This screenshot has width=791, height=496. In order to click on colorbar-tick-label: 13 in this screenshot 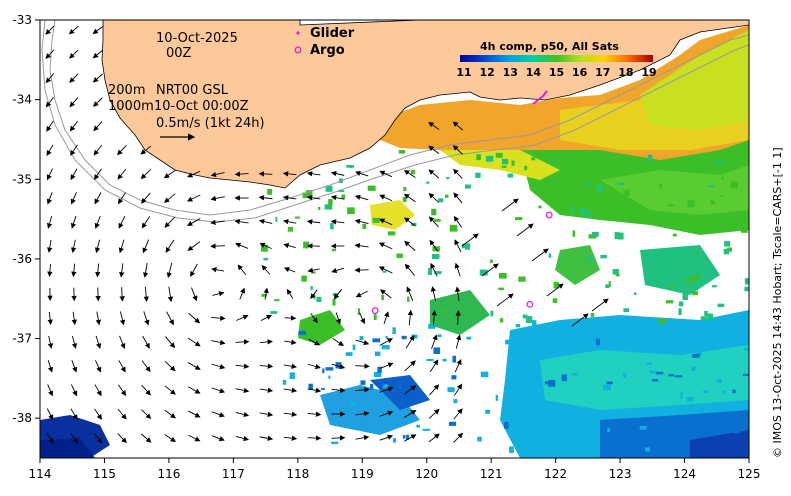, I will do `click(510, 72)`.